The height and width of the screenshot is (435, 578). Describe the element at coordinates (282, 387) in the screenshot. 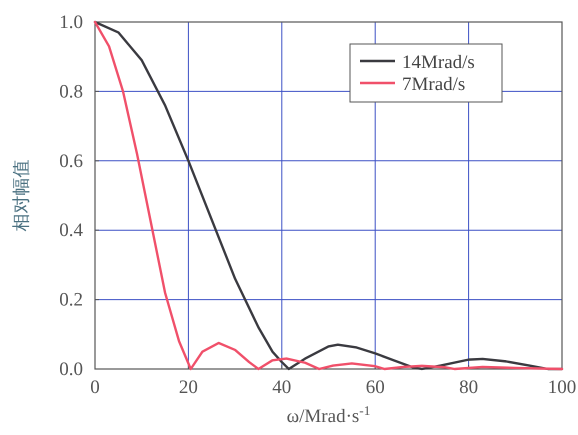

I see `x-tick-label: 40` at that location.